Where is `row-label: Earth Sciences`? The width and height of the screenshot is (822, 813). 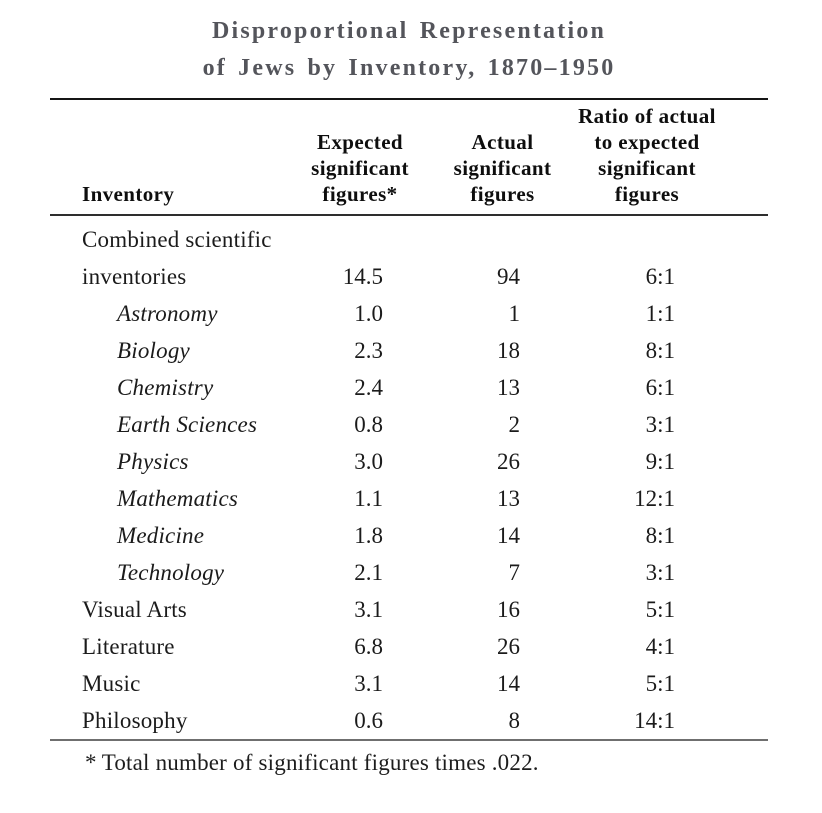 row-label: Earth Sciences is located at coordinates (187, 424).